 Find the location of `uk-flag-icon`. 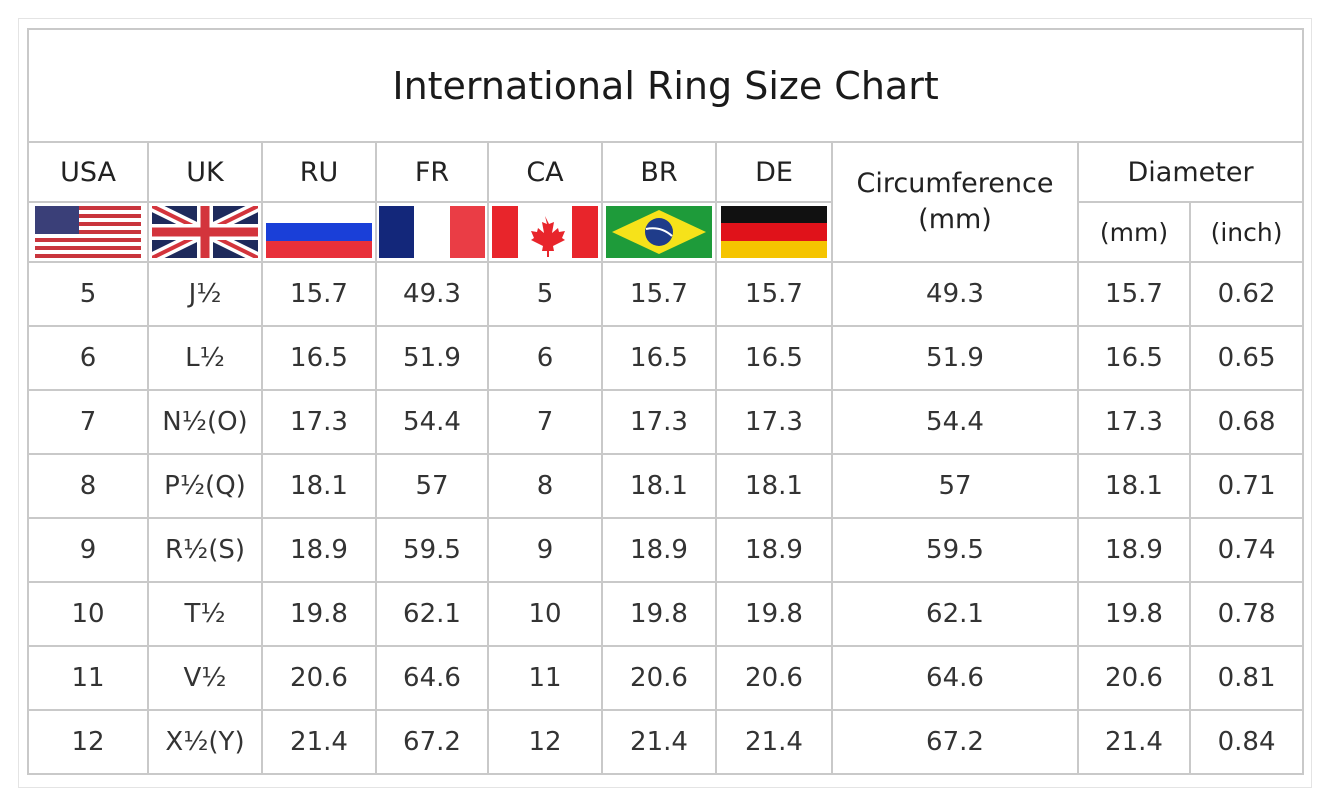

uk-flag-icon is located at coordinates (205, 232).